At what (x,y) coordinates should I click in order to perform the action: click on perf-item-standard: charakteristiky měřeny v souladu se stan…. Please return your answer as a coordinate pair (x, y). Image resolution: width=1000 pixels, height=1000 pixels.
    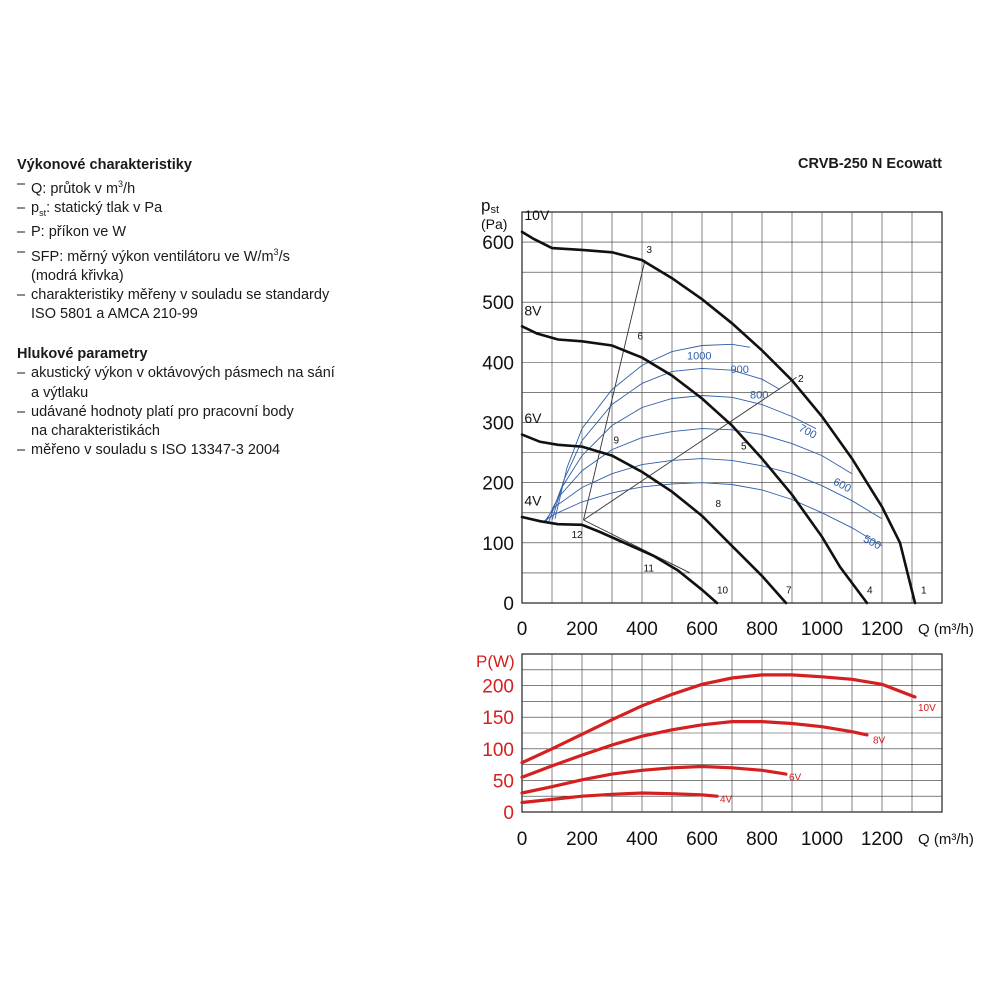
    Looking at the image, I should click on (227, 295).